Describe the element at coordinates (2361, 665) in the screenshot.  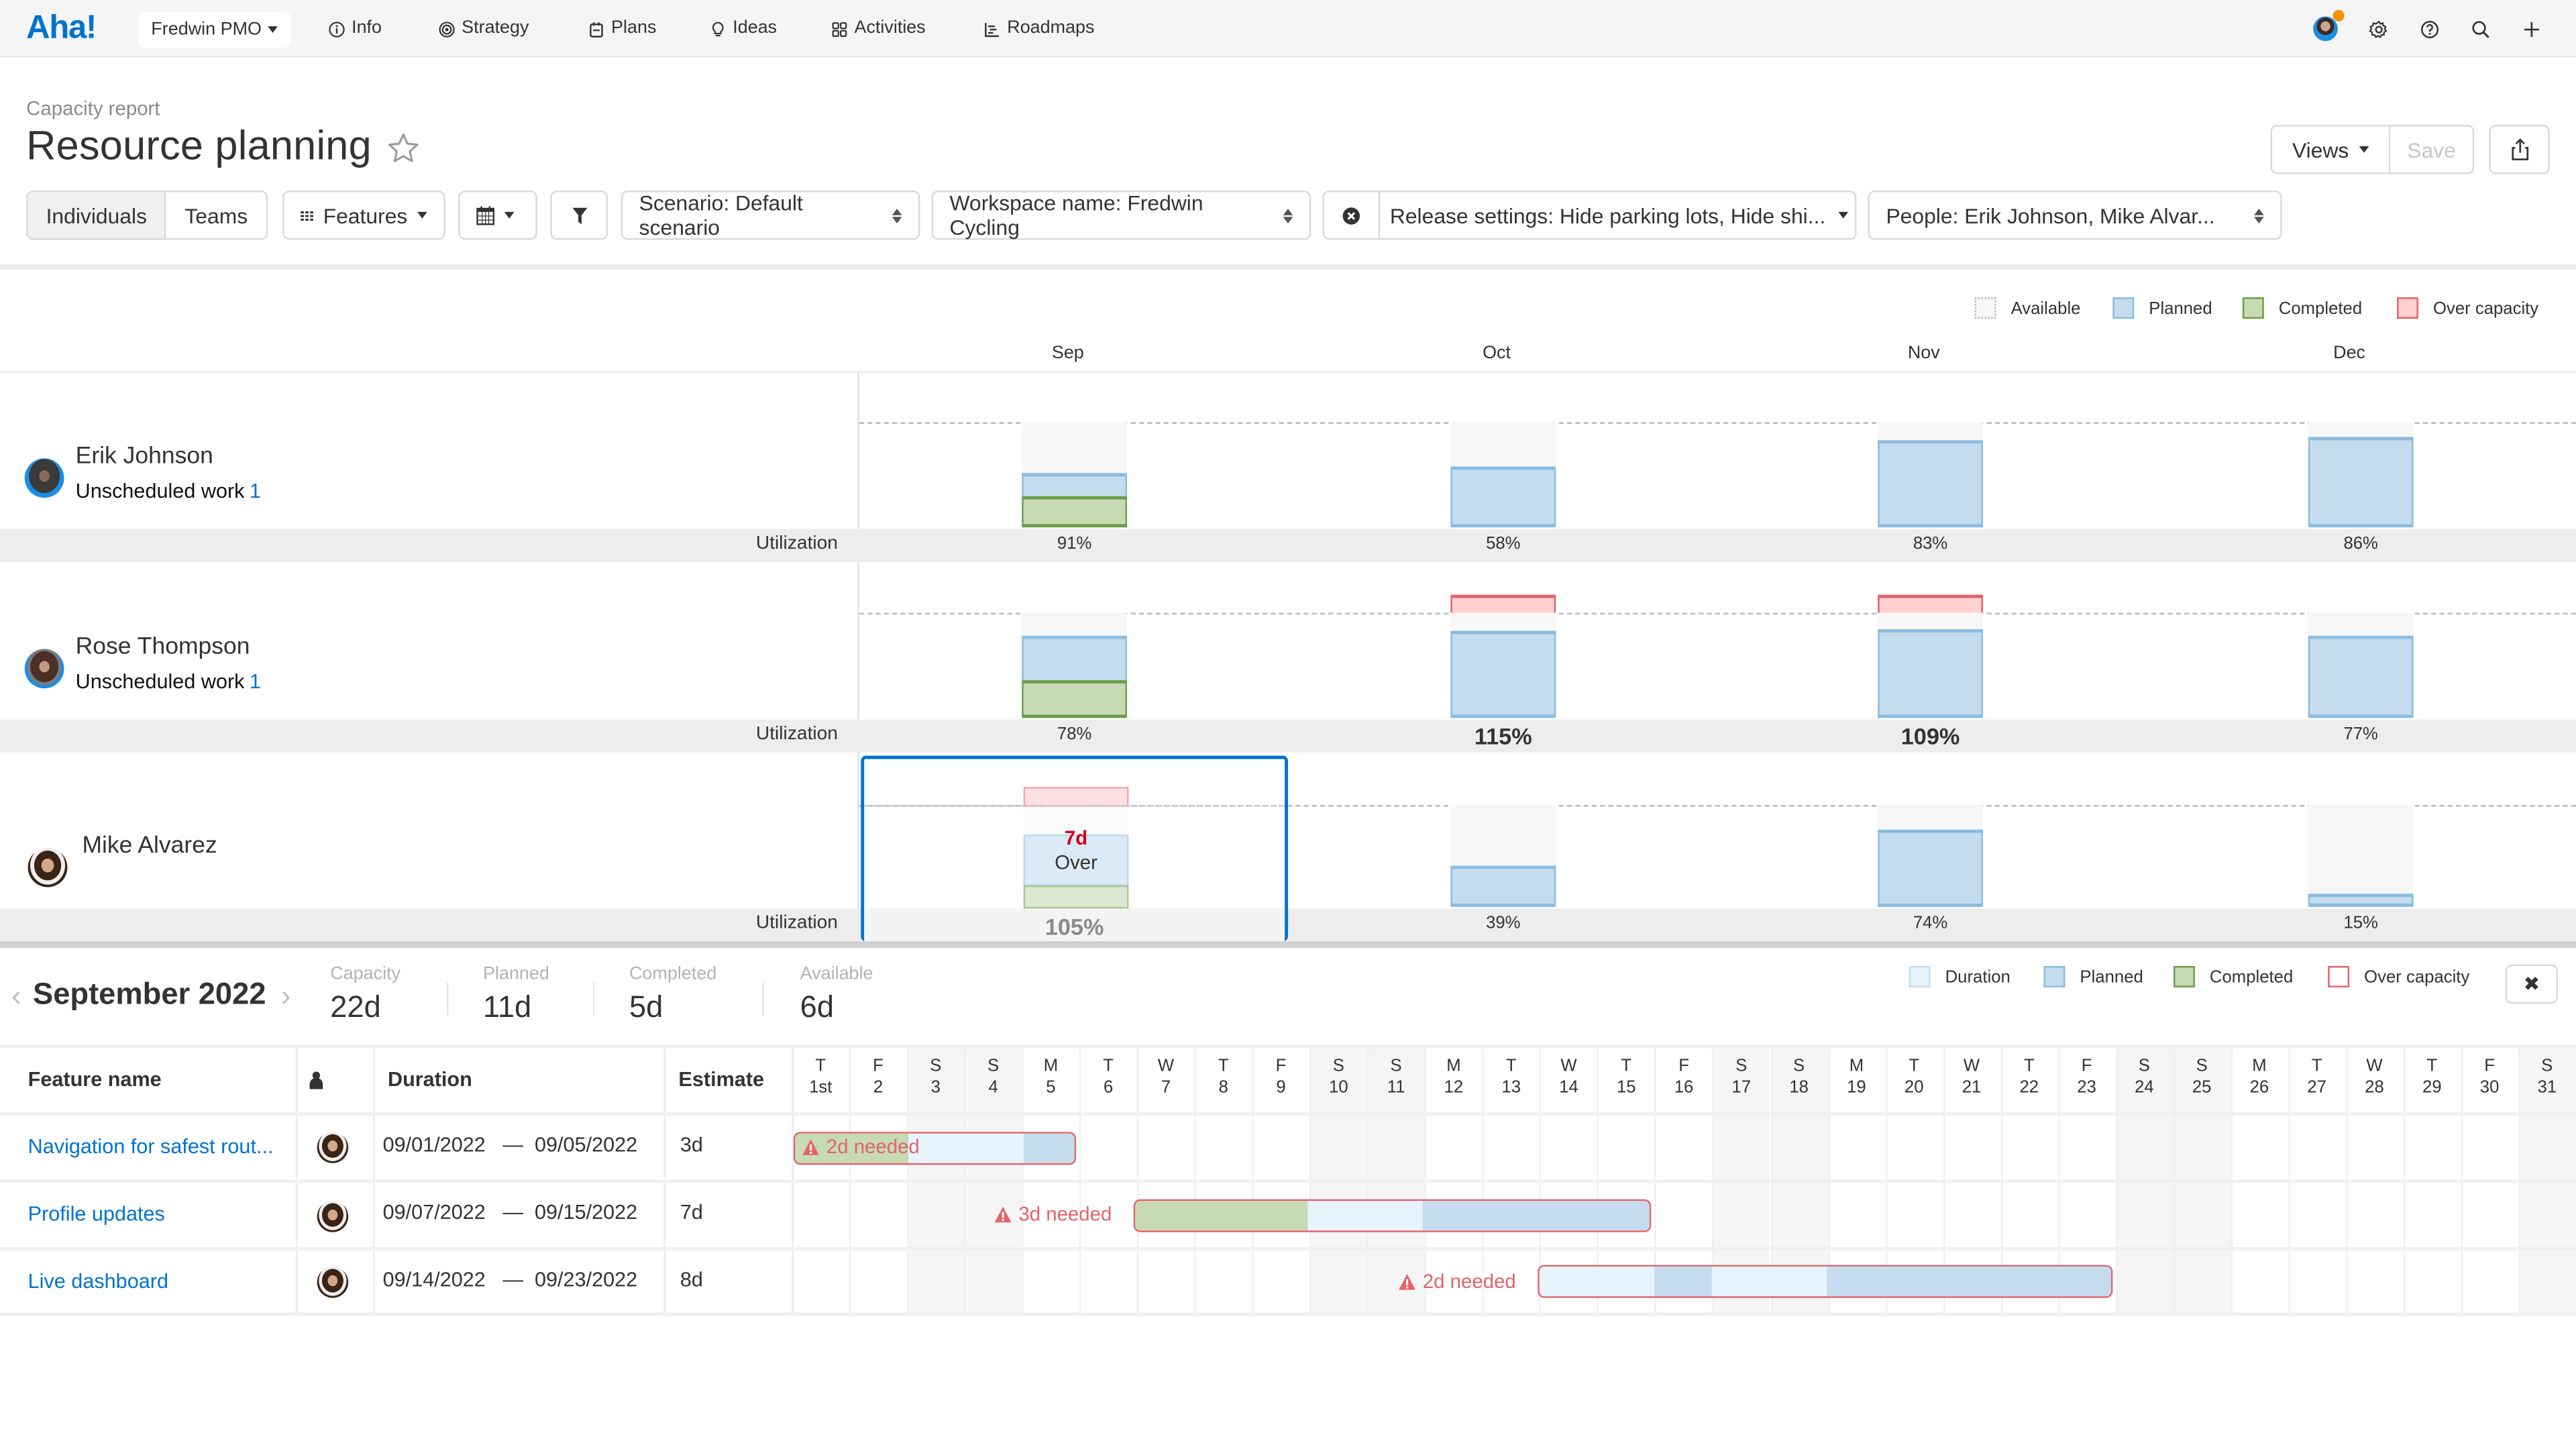
I see `bar-rose-dec` at that location.